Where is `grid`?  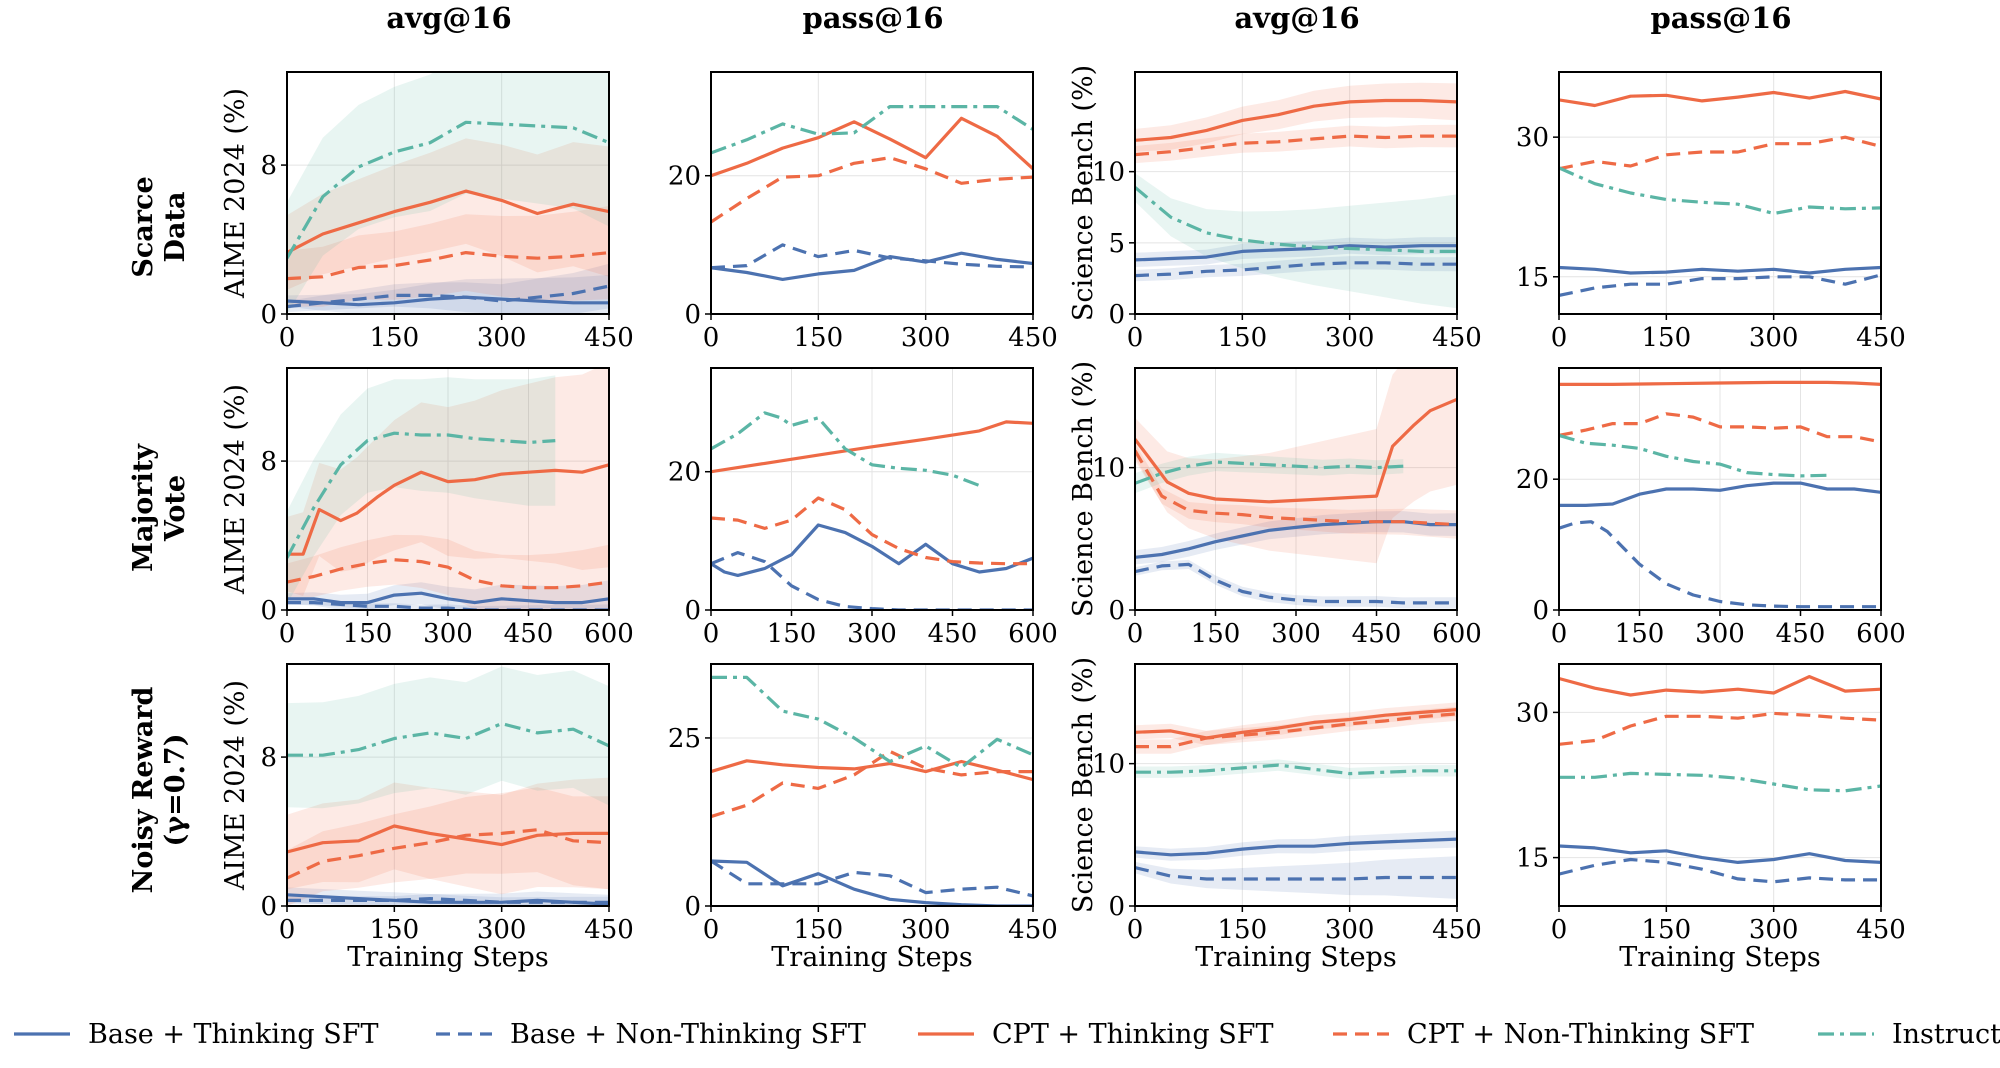
grid is located at coordinates (1720, 785).